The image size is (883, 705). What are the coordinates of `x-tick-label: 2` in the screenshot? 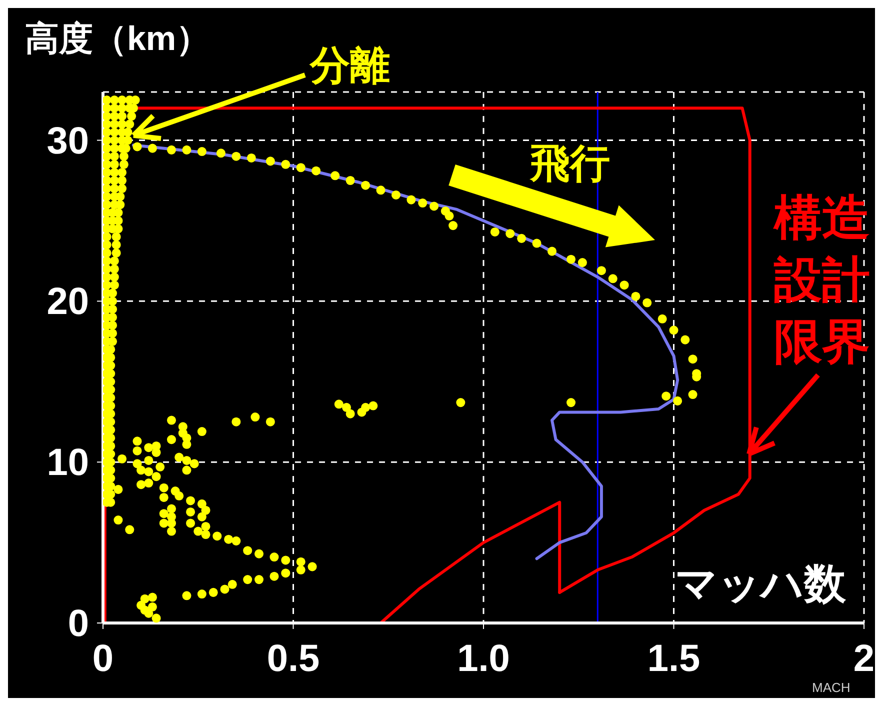 It's located at (864, 659).